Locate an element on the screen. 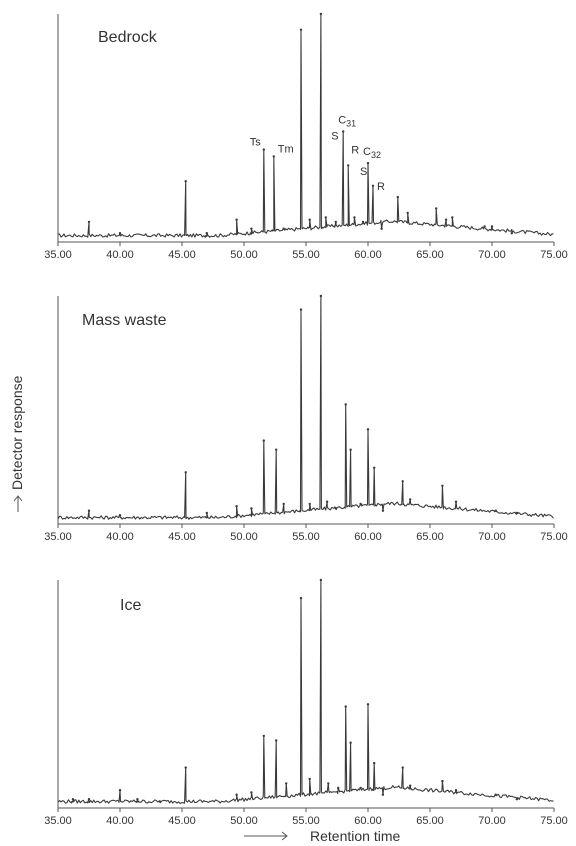  panel-title: Mass waste is located at coordinates (124, 320).